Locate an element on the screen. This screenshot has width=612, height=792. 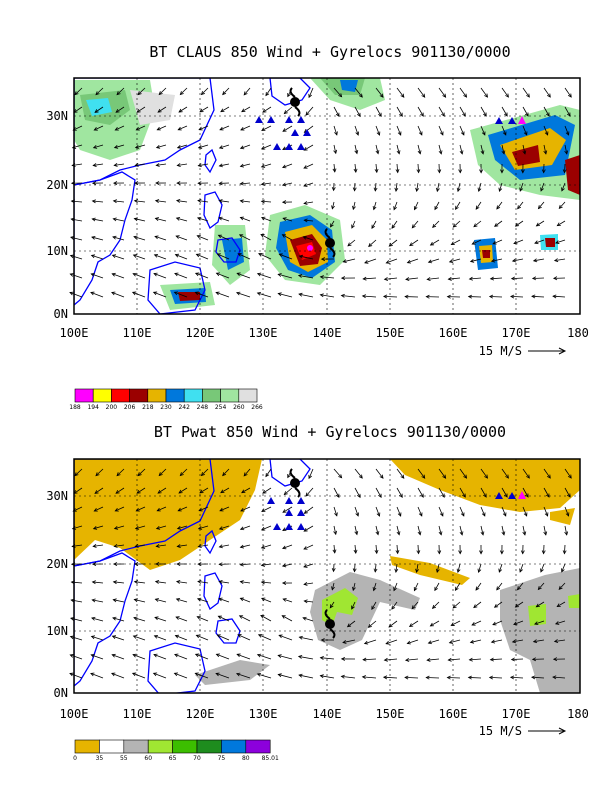
bottom-lat-label-10n: 10N is located at coordinates (57, 631).